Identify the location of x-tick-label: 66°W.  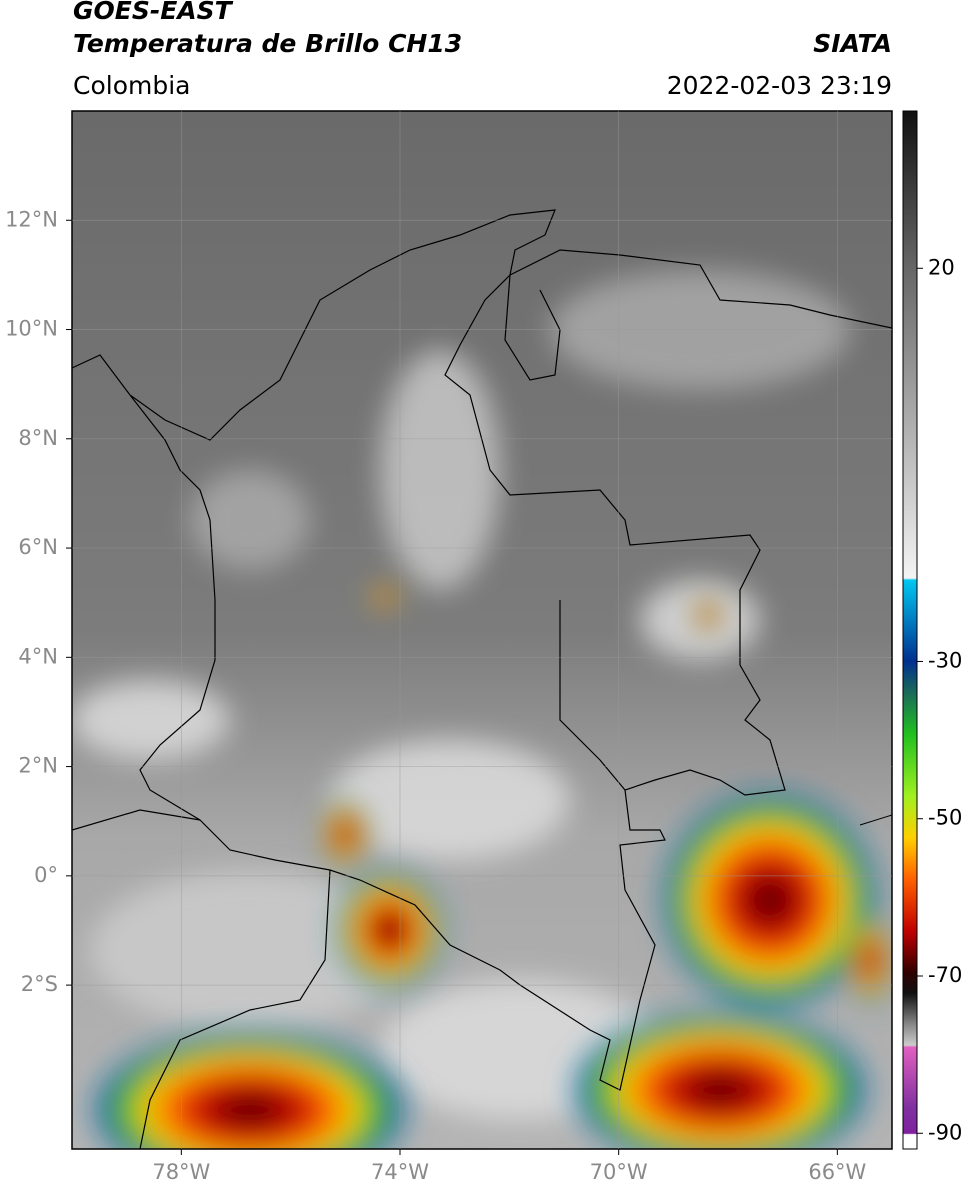
(837, 1172).